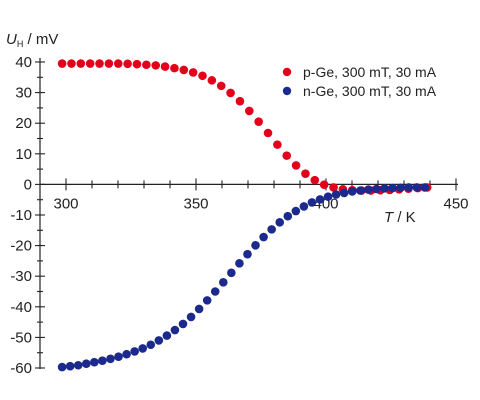 This screenshot has width=480, height=400. What do you see at coordinates (455, 203) in the screenshot?
I see `x-tick-label: 450` at bounding box center [455, 203].